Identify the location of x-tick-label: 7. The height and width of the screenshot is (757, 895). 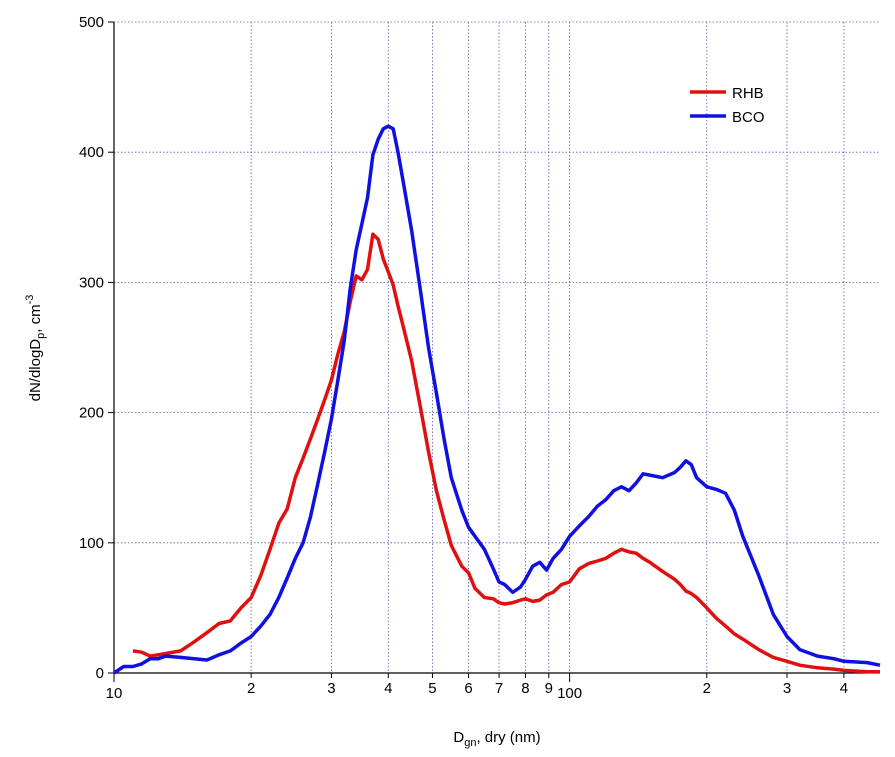
(499, 688).